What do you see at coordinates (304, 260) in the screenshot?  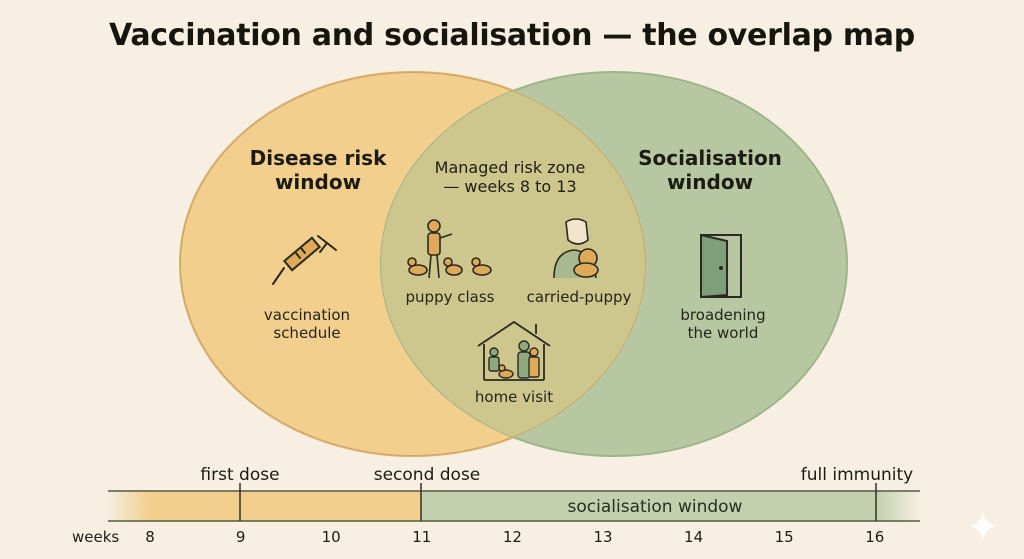 I see `syringe-icon` at bounding box center [304, 260].